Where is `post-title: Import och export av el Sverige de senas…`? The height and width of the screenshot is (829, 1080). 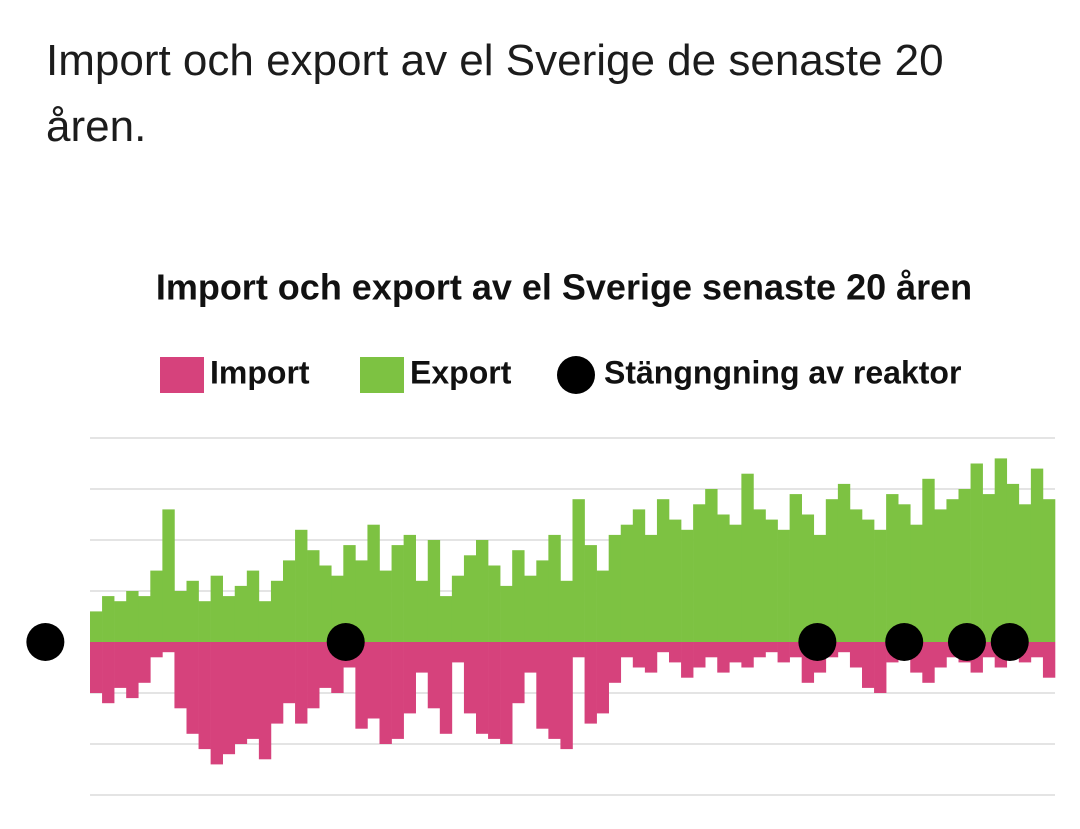
post-title: Import och export av el Sverige de senas… is located at coordinates (495, 93).